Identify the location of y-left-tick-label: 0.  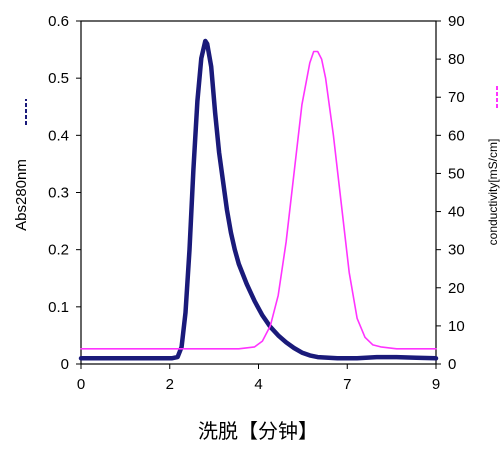
(65, 364).